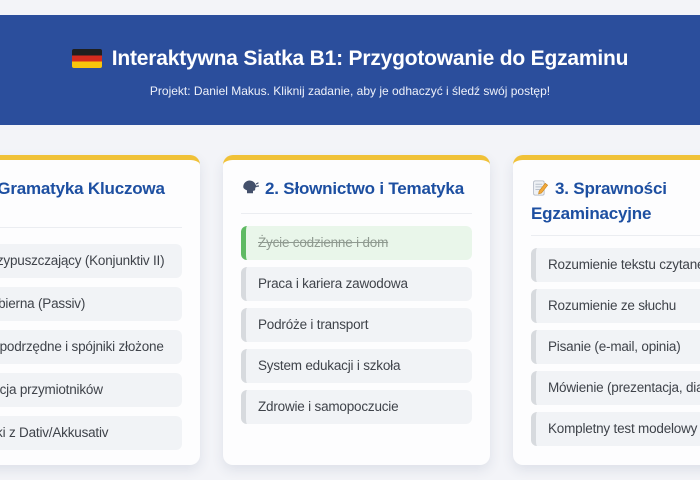  I want to click on task-item-done: Życie codzienne i dom, so click(356, 243).